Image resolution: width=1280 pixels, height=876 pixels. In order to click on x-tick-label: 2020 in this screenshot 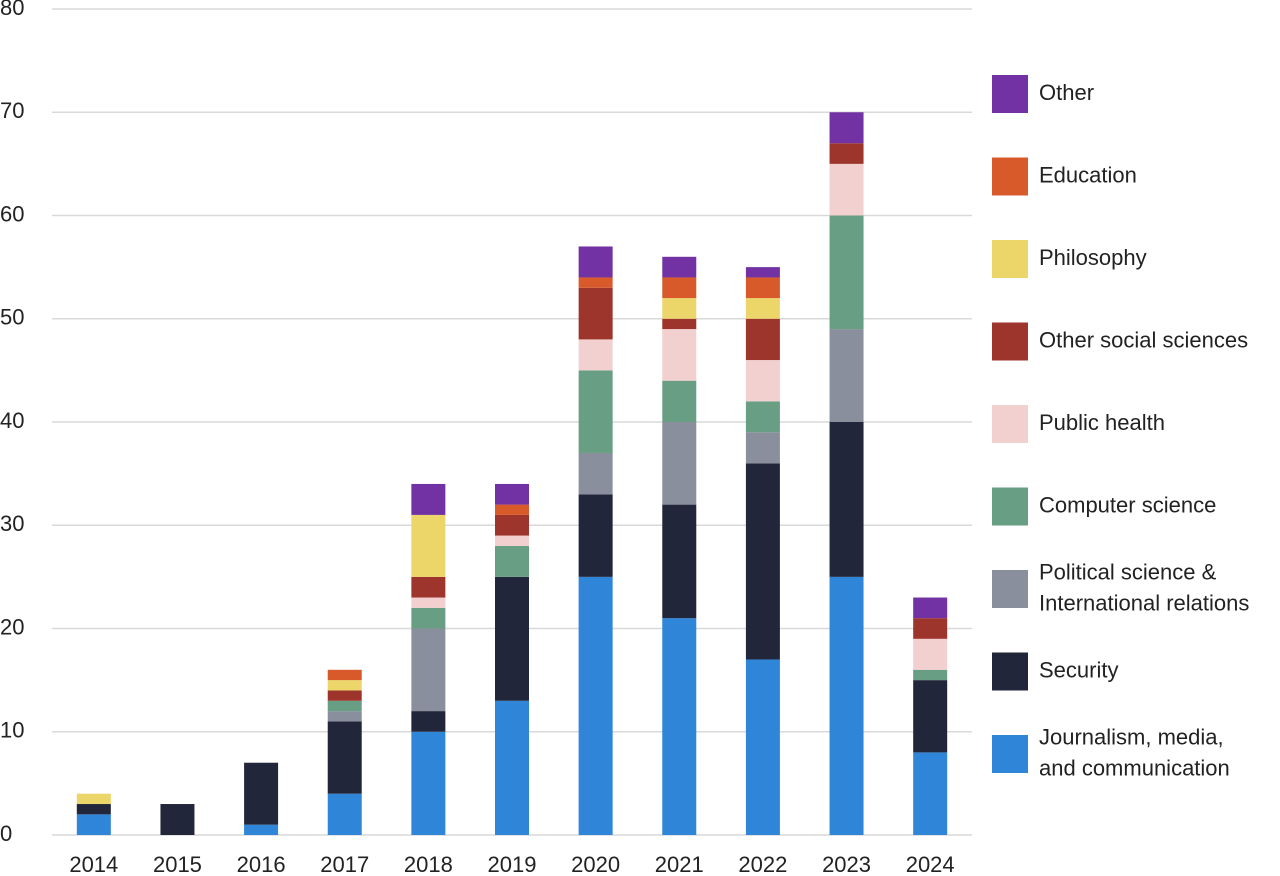, I will do `click(595, 864)`.